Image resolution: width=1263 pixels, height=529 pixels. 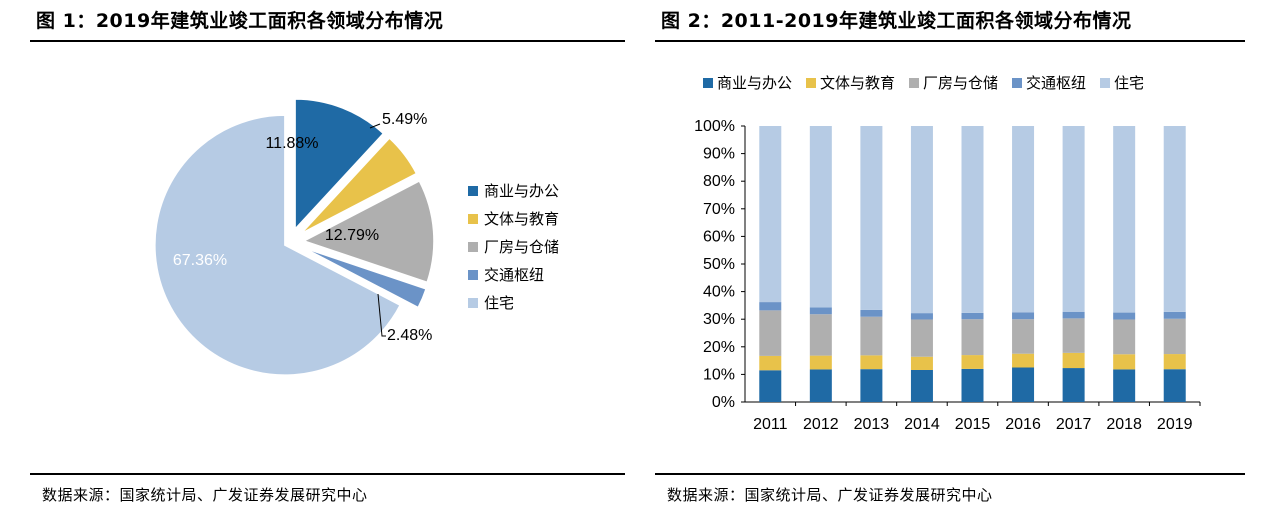 What do you see at coordinates (1023, 424) in the screenshot?
I see `x-tick-label: 2016` at bounding box center [1023, 424].